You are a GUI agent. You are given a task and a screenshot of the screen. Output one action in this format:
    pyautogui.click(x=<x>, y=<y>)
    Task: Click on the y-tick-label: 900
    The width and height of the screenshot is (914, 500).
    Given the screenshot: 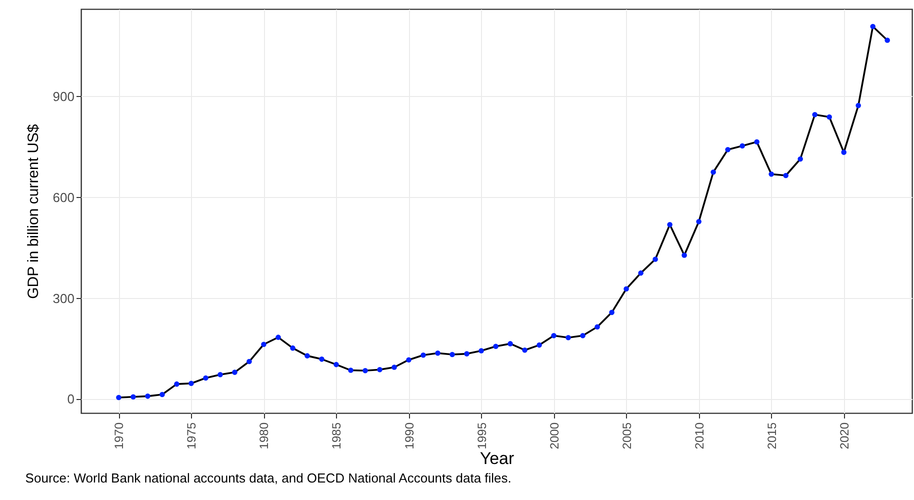 What is the action you would take?
    pyautogui.click(x=63, y=96)
    